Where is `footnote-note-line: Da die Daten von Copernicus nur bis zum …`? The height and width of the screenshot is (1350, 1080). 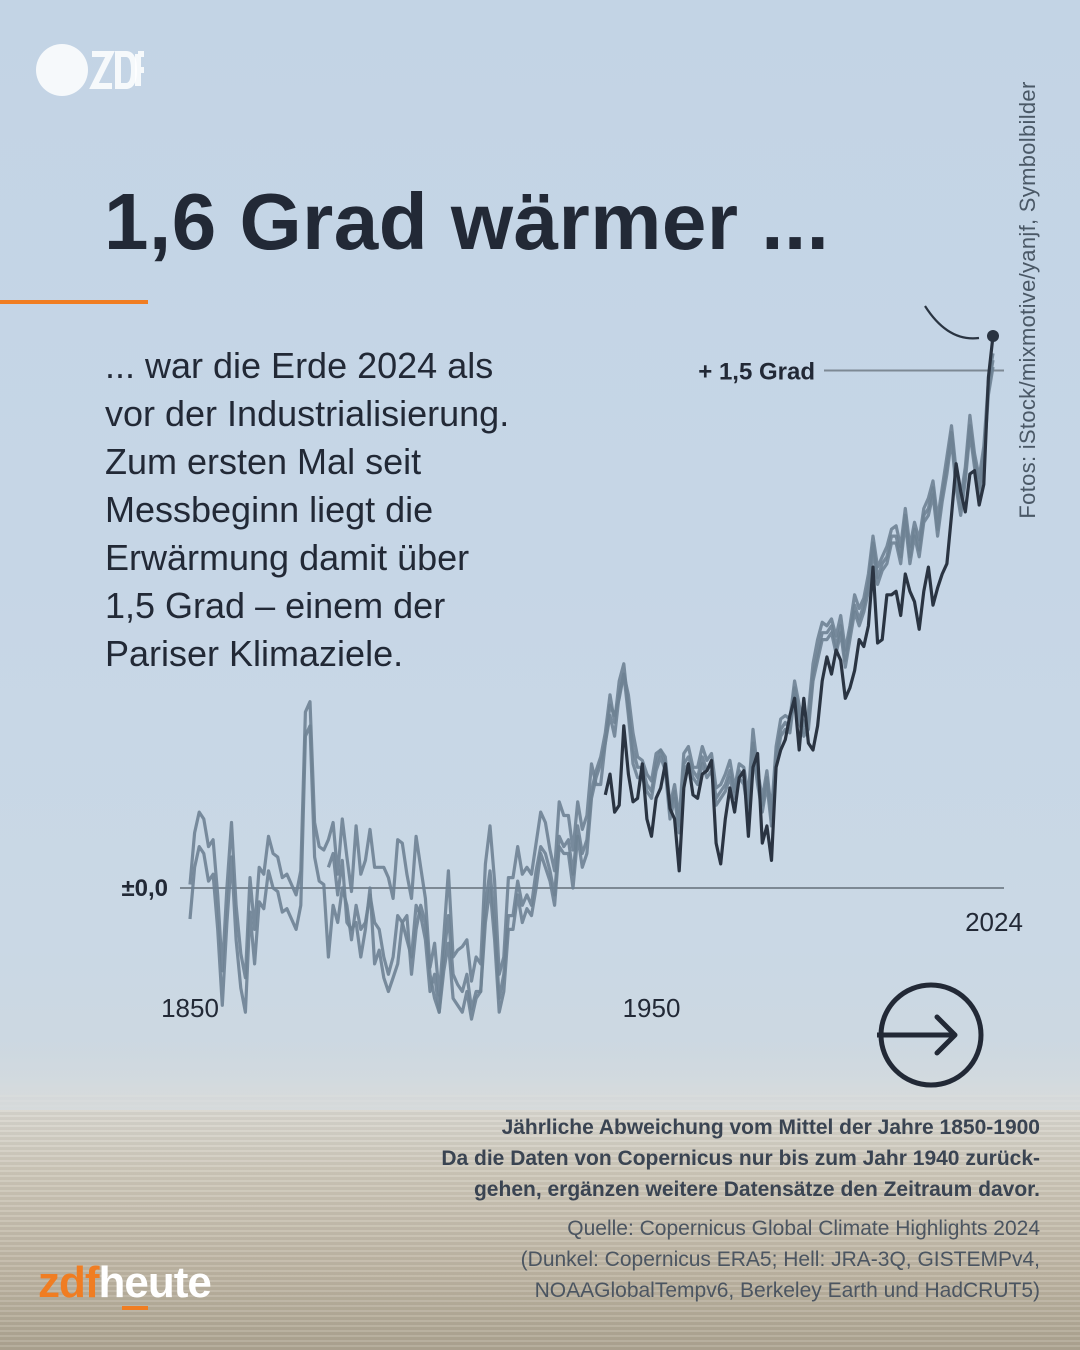 footnote-note-line: Da die Daten von Copernicus nur bis zum … is located at coordinates (740, 1158).